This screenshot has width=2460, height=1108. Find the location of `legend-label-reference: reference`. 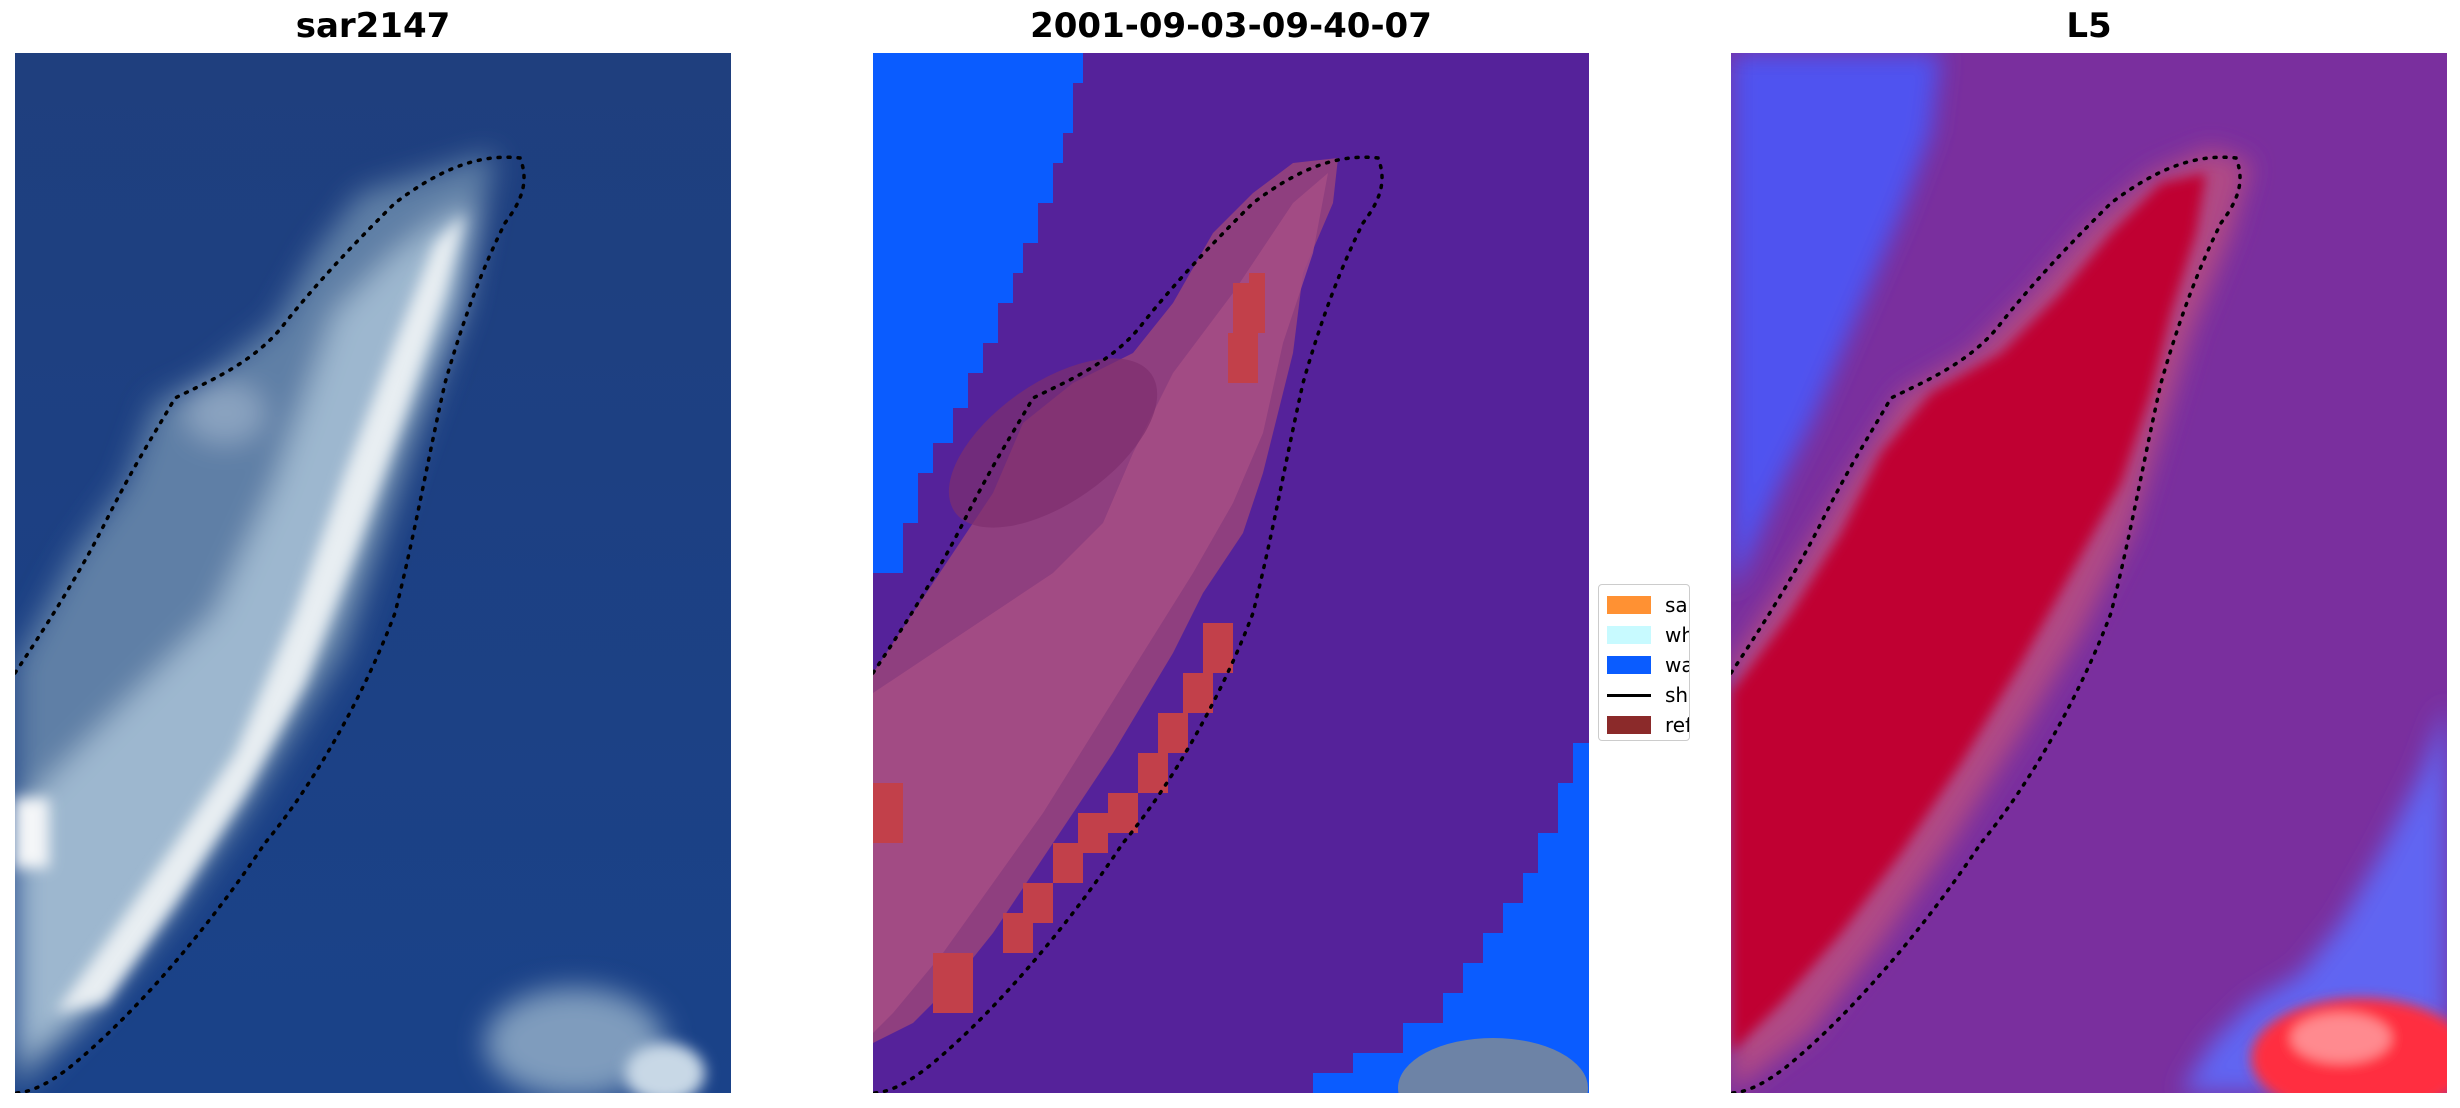

legend-label-reference: reference is located at coordinates (1677, 725).